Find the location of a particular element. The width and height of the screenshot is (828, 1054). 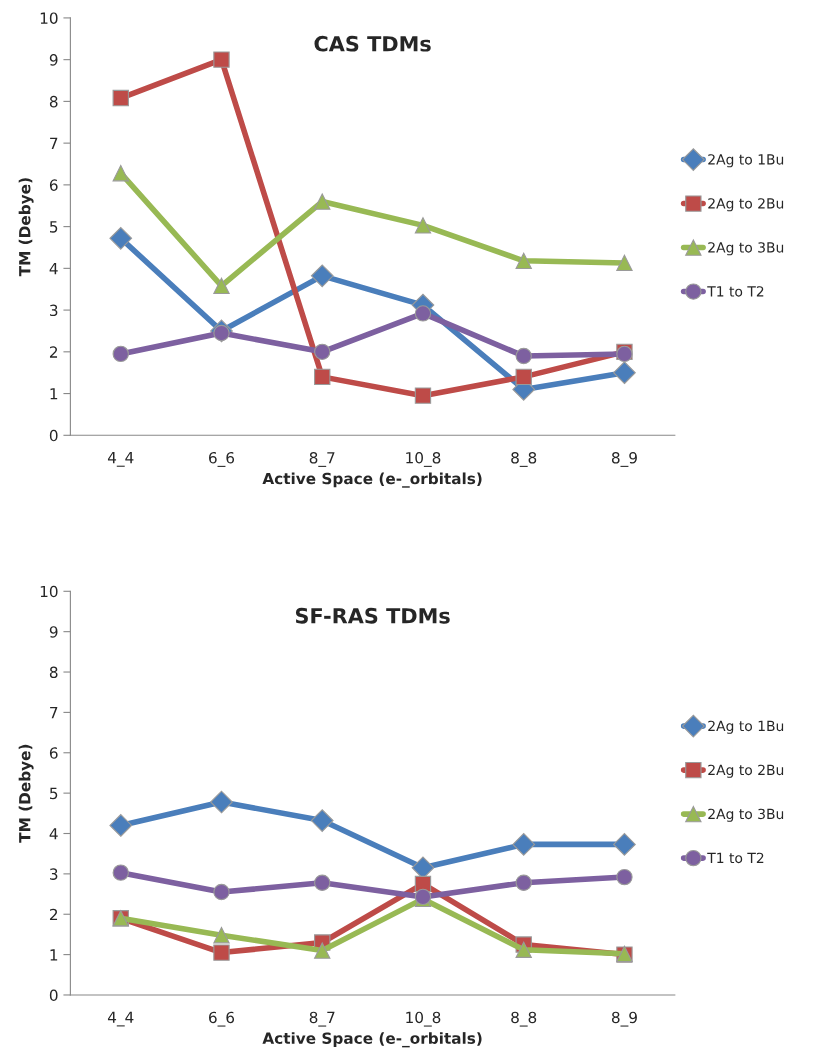

text: SF-RAS TDMs is located at coordinates (372, 615).